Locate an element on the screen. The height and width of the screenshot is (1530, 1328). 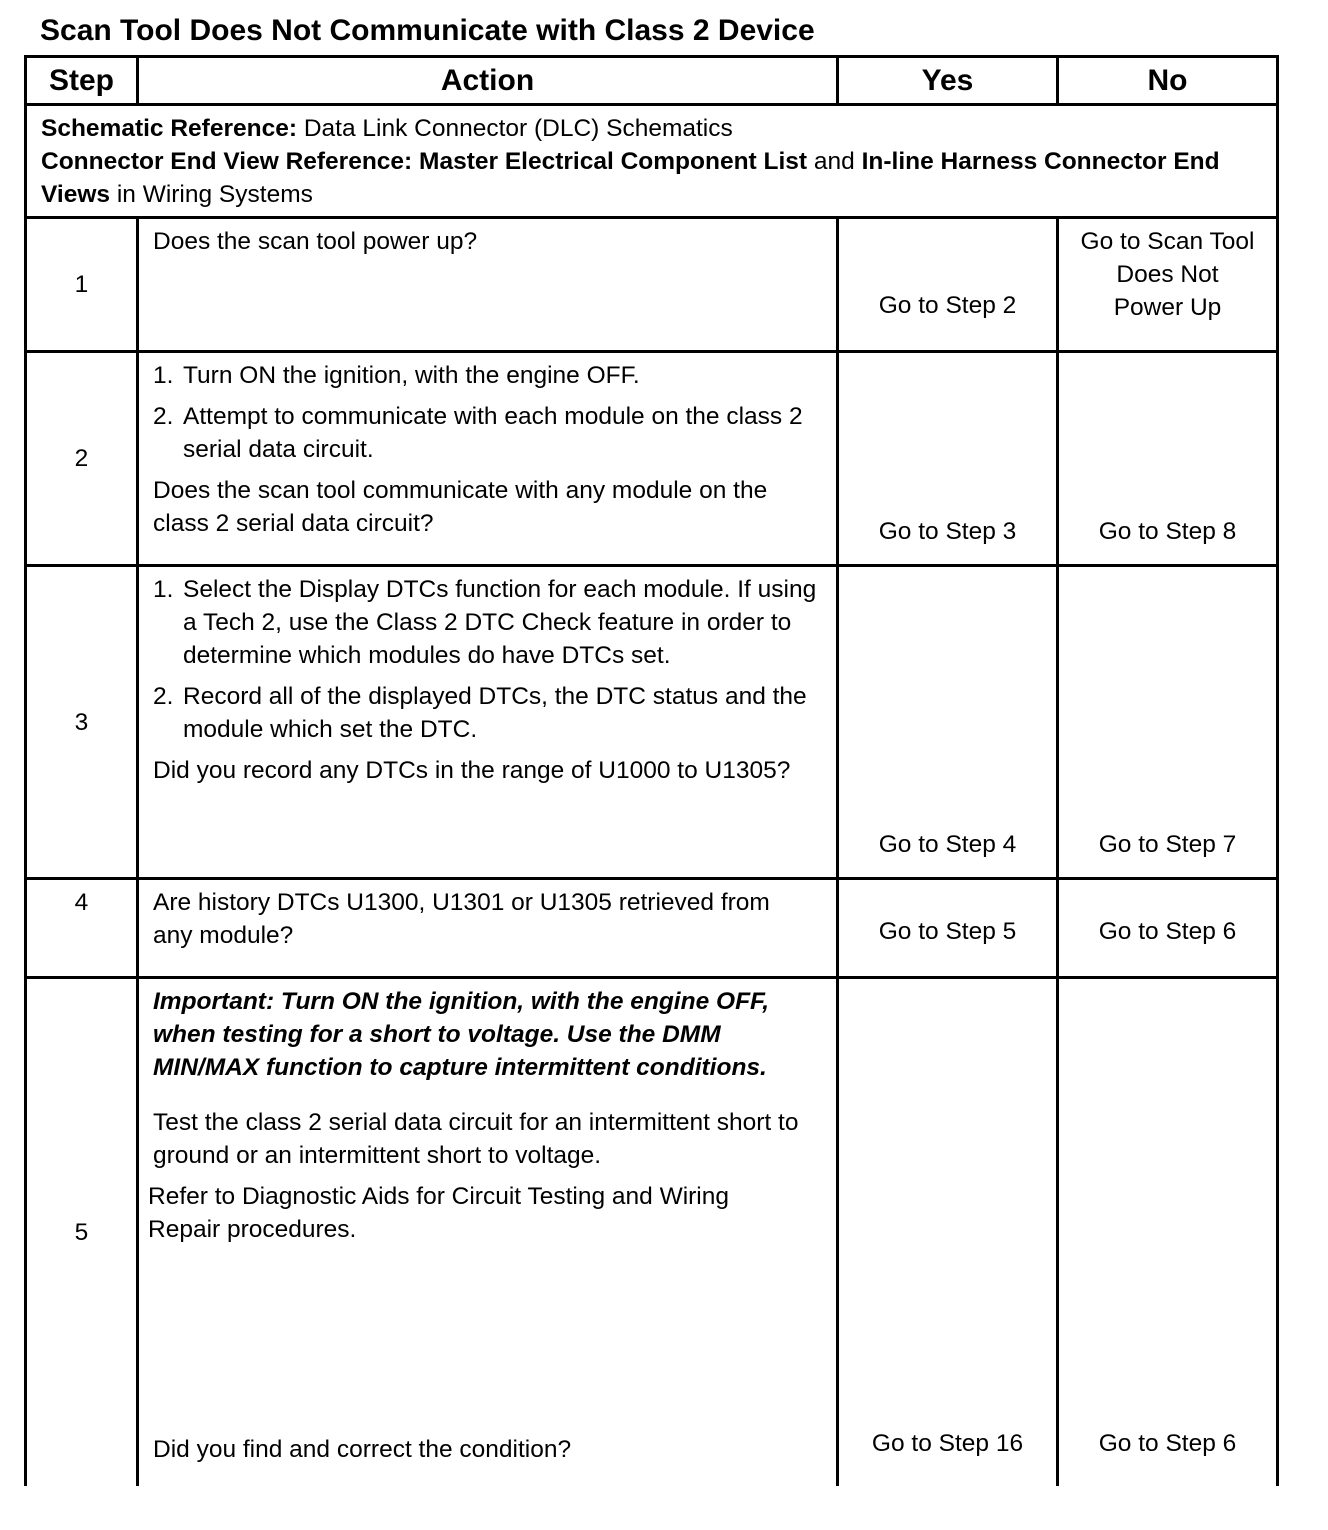
header-step: Step is located at coordinates (81, 80).